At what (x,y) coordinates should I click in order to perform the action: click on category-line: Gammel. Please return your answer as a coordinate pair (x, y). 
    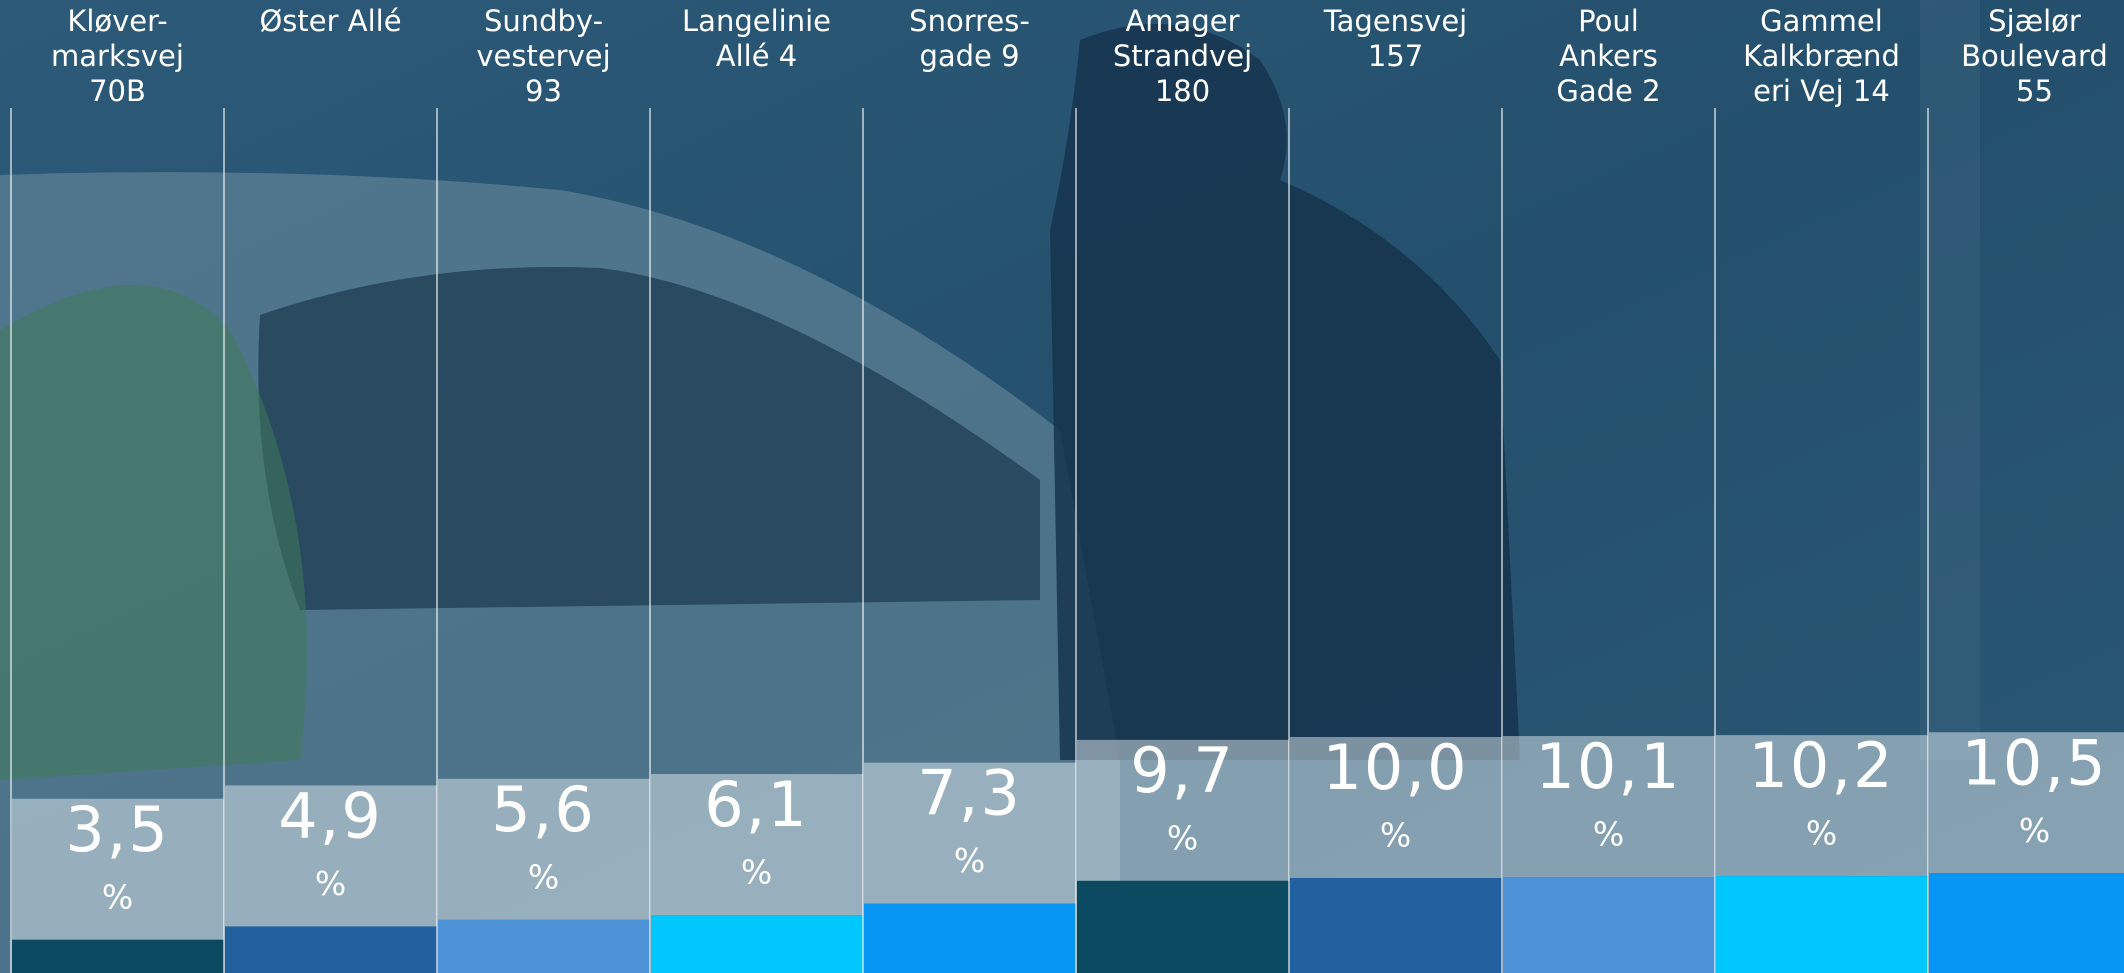
    Looking at the image, I should click on (1821, 21).